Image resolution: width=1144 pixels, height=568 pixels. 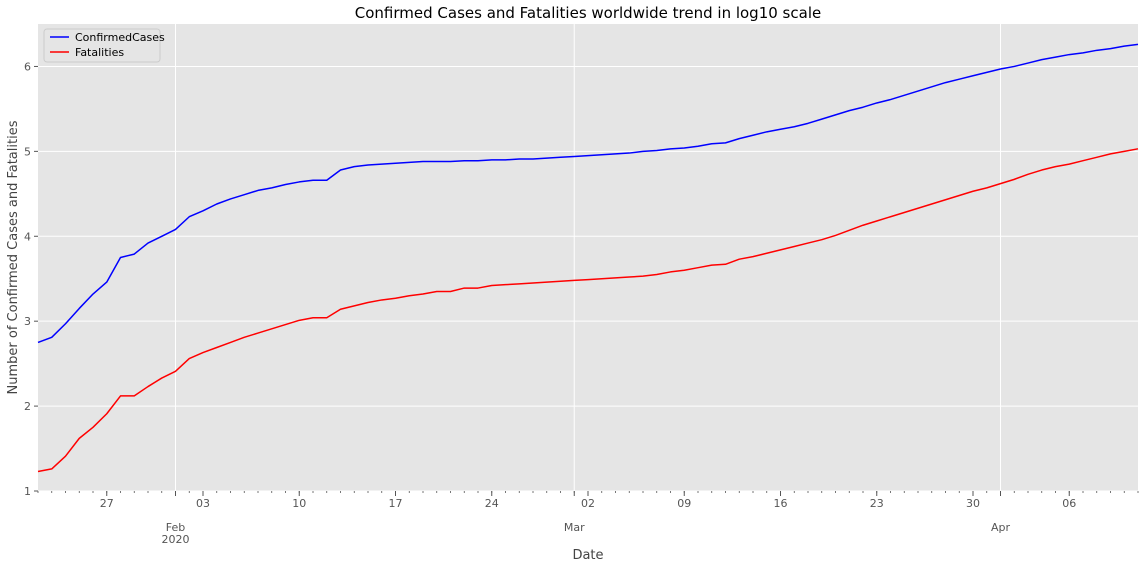 I want to click on legend-label-fatalities: Fatalities, so click(x=99, y=52).